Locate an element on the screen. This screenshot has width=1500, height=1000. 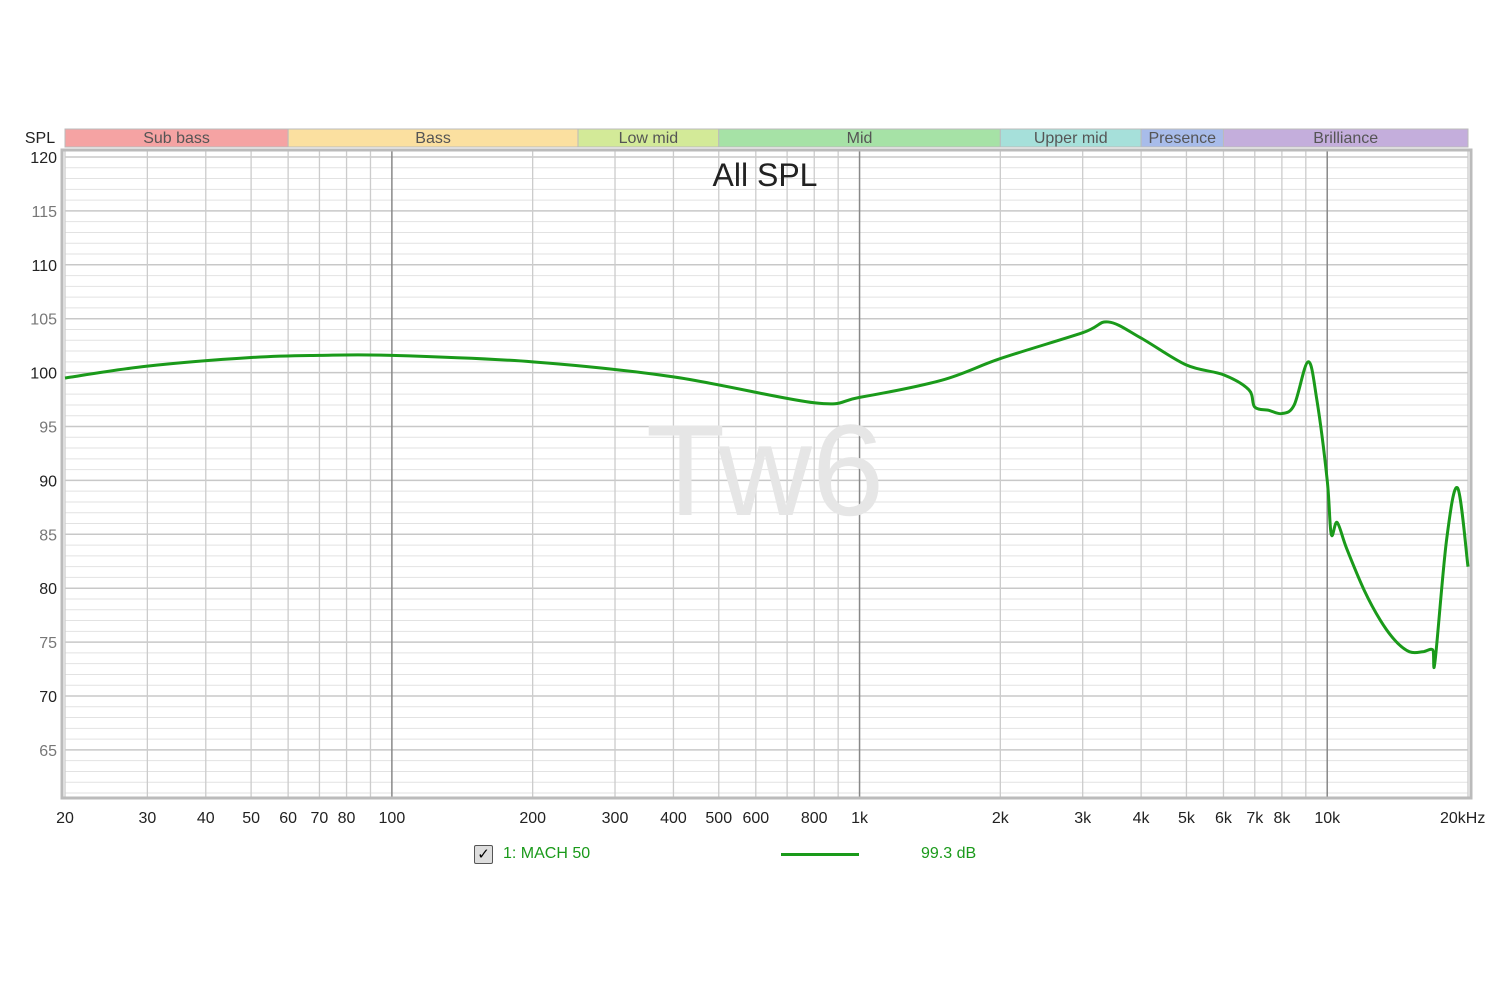
legend-series-average: 99.3 dB is located at coordinates (949, 853).